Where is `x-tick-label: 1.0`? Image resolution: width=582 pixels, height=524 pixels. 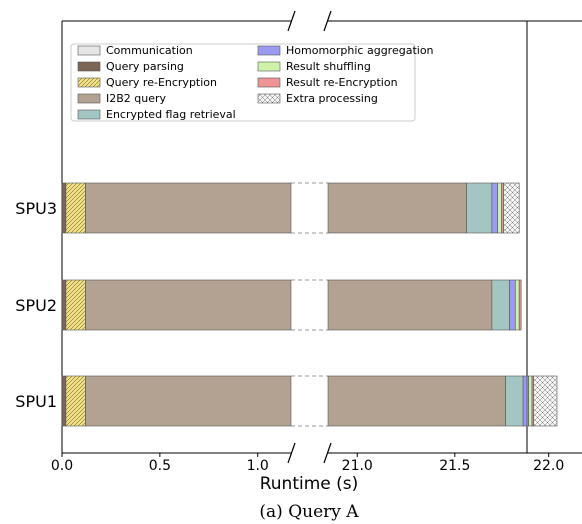 x-tick-label: 1.0 is located at coordinates (258, 466).